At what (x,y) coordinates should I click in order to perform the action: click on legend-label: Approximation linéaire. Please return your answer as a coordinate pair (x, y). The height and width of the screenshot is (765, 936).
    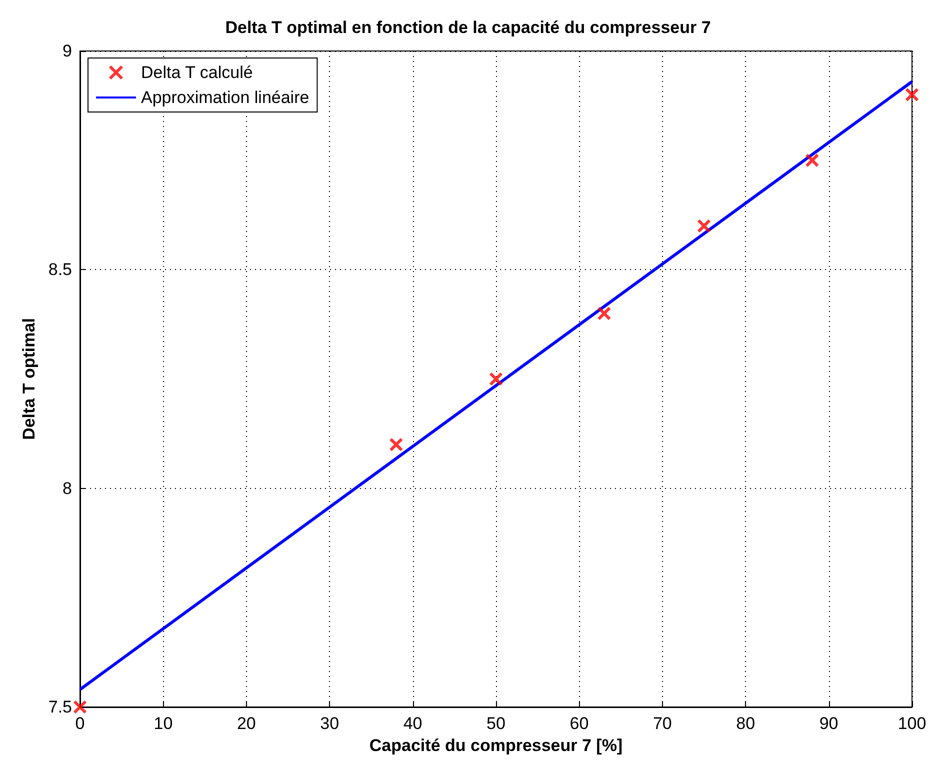
    Looking at the image, I should click on (225, 97).